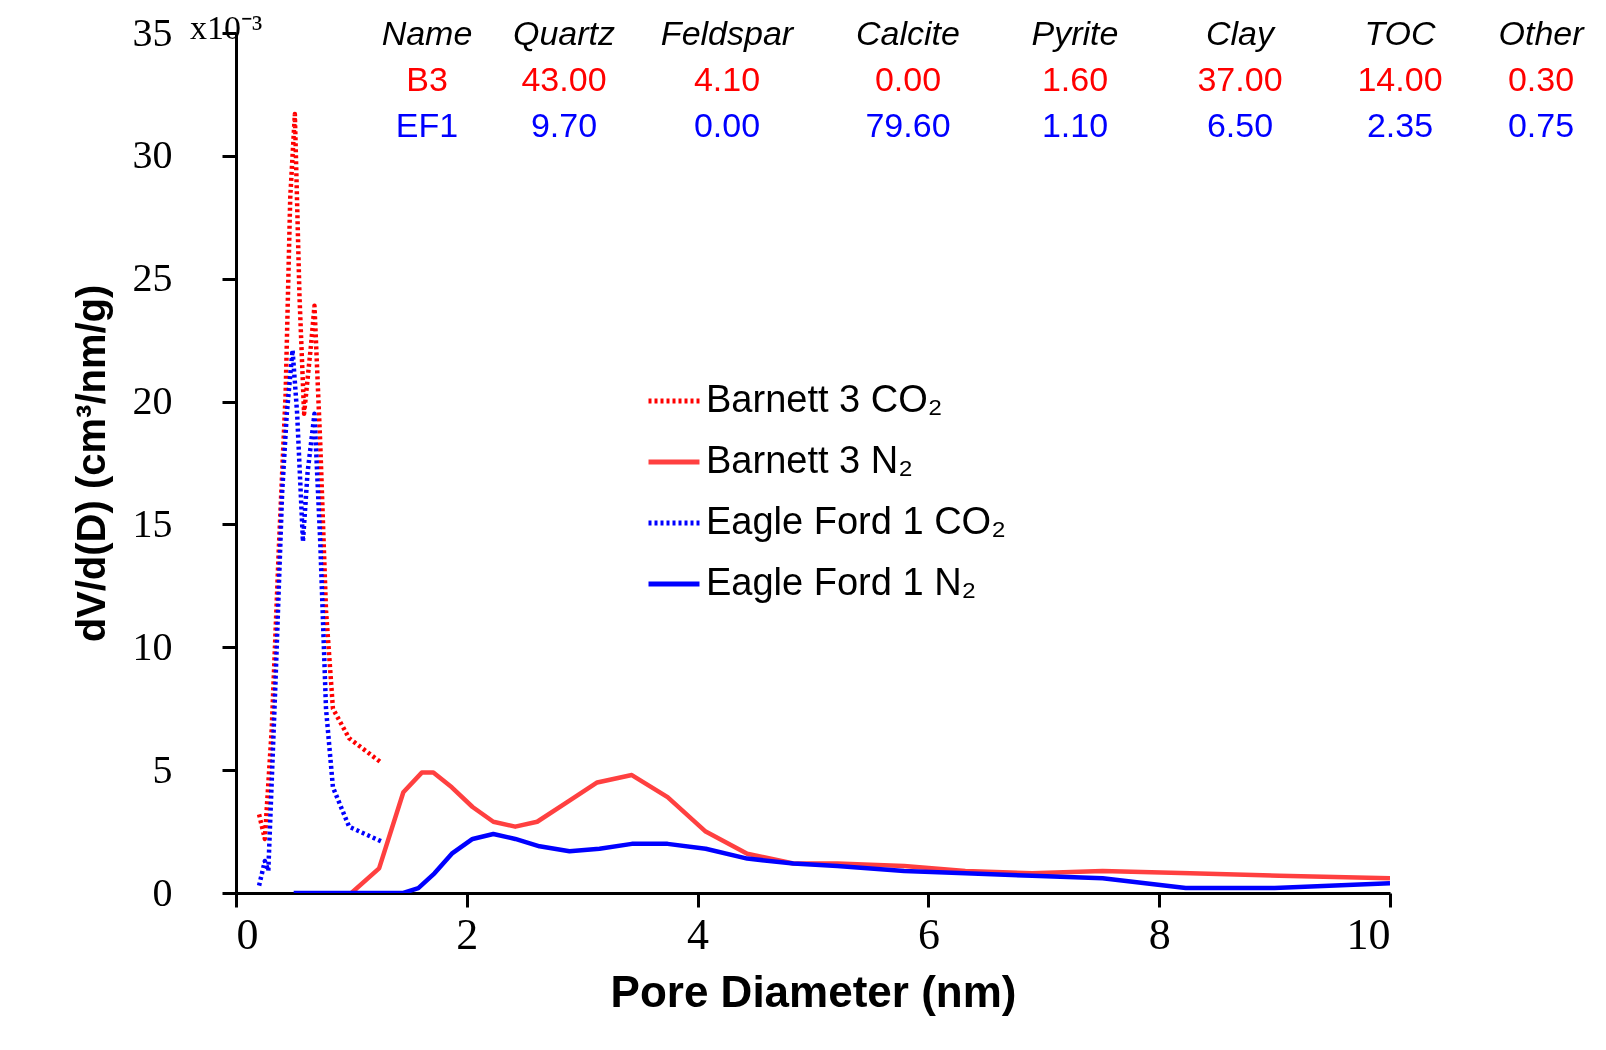 This screenshot has height=1050, width=1606. What do you see at coordinates (908, 125) in the screenshot?
I see `annotation: 79.60` at bounding box center [908, 125].